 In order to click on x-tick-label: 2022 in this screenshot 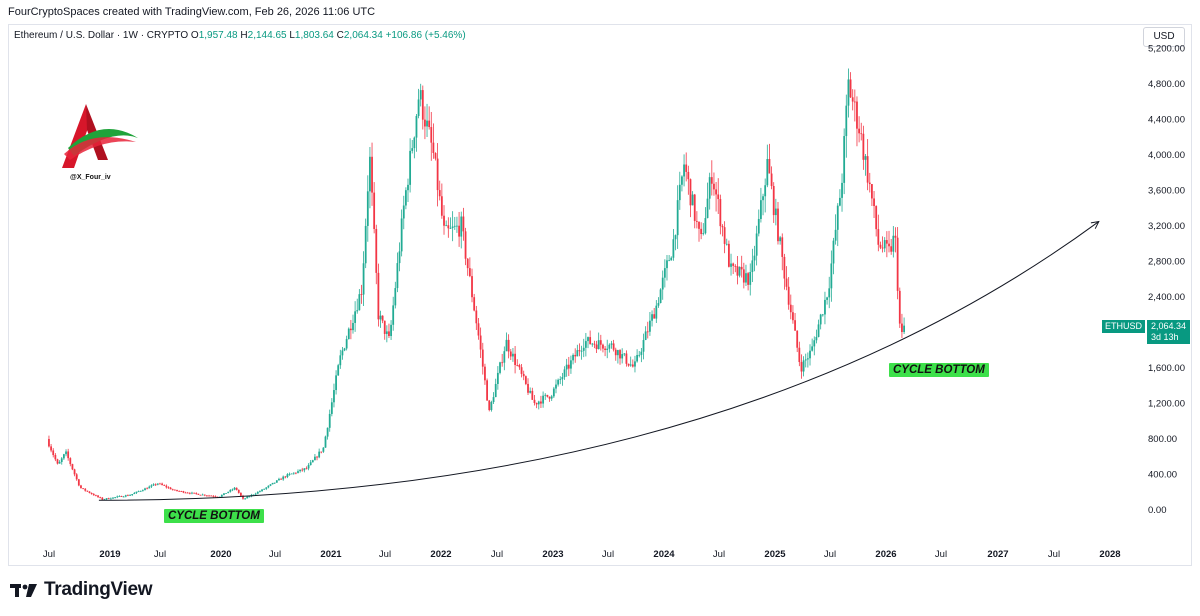, I will do `click(440, 554)`.